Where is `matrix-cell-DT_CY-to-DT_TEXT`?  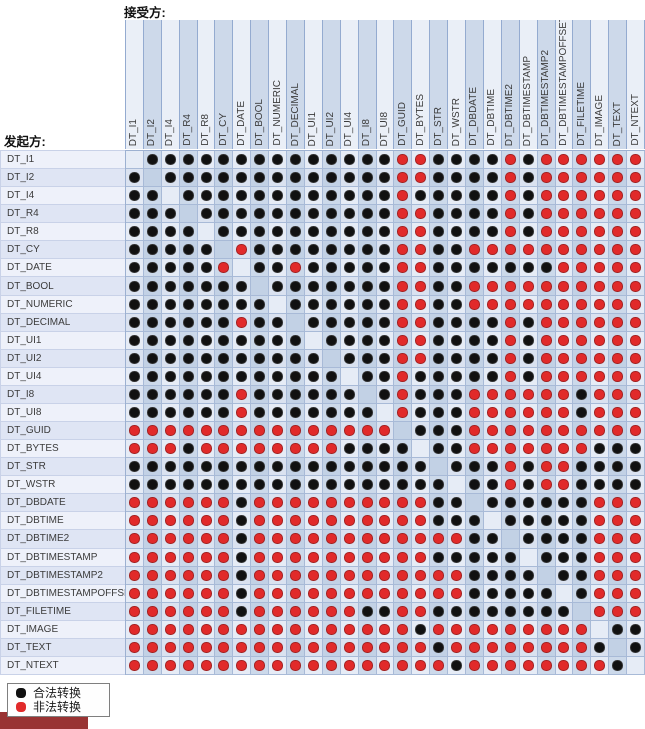 matrix-cell-DT_CY-to-DT_TEXT is located at coordinates (618, 250).